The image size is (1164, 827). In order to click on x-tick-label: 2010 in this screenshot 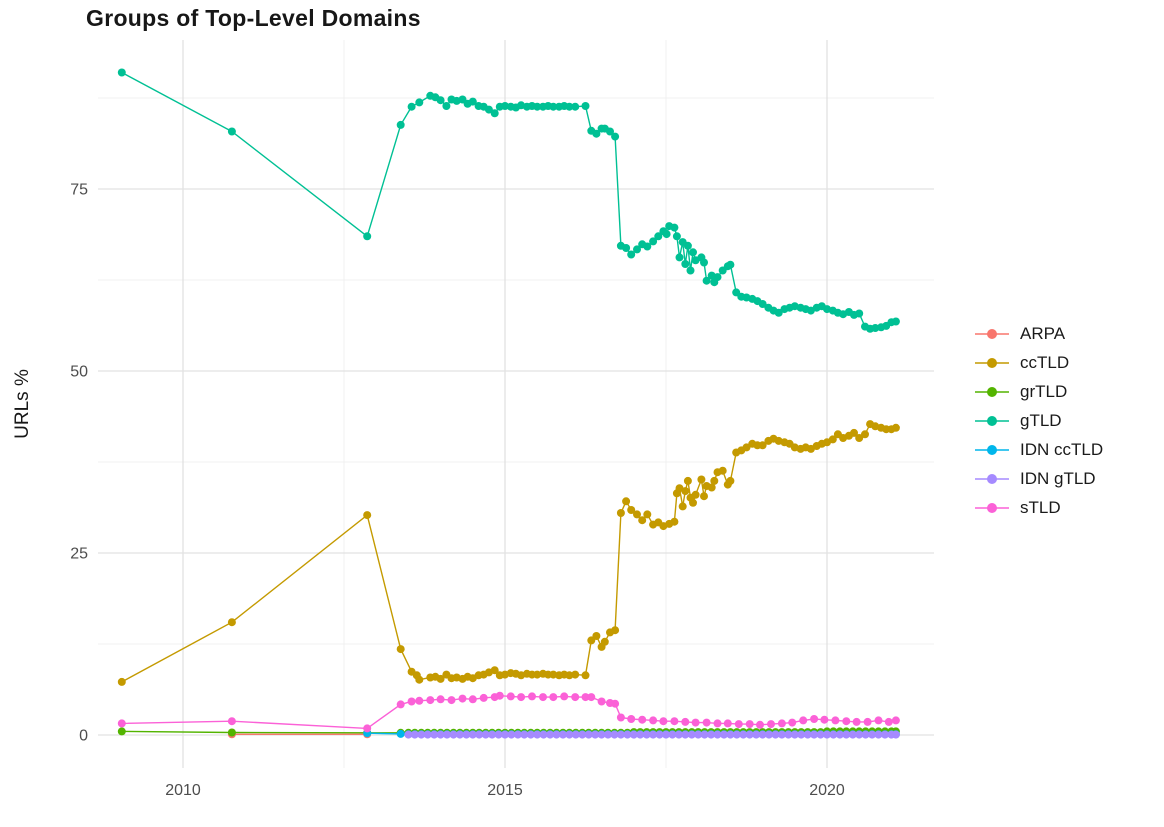, I will do `click(183, 790)`.